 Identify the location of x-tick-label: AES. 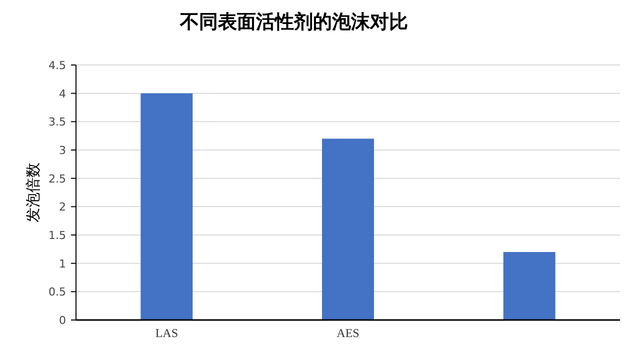
(348, 333).